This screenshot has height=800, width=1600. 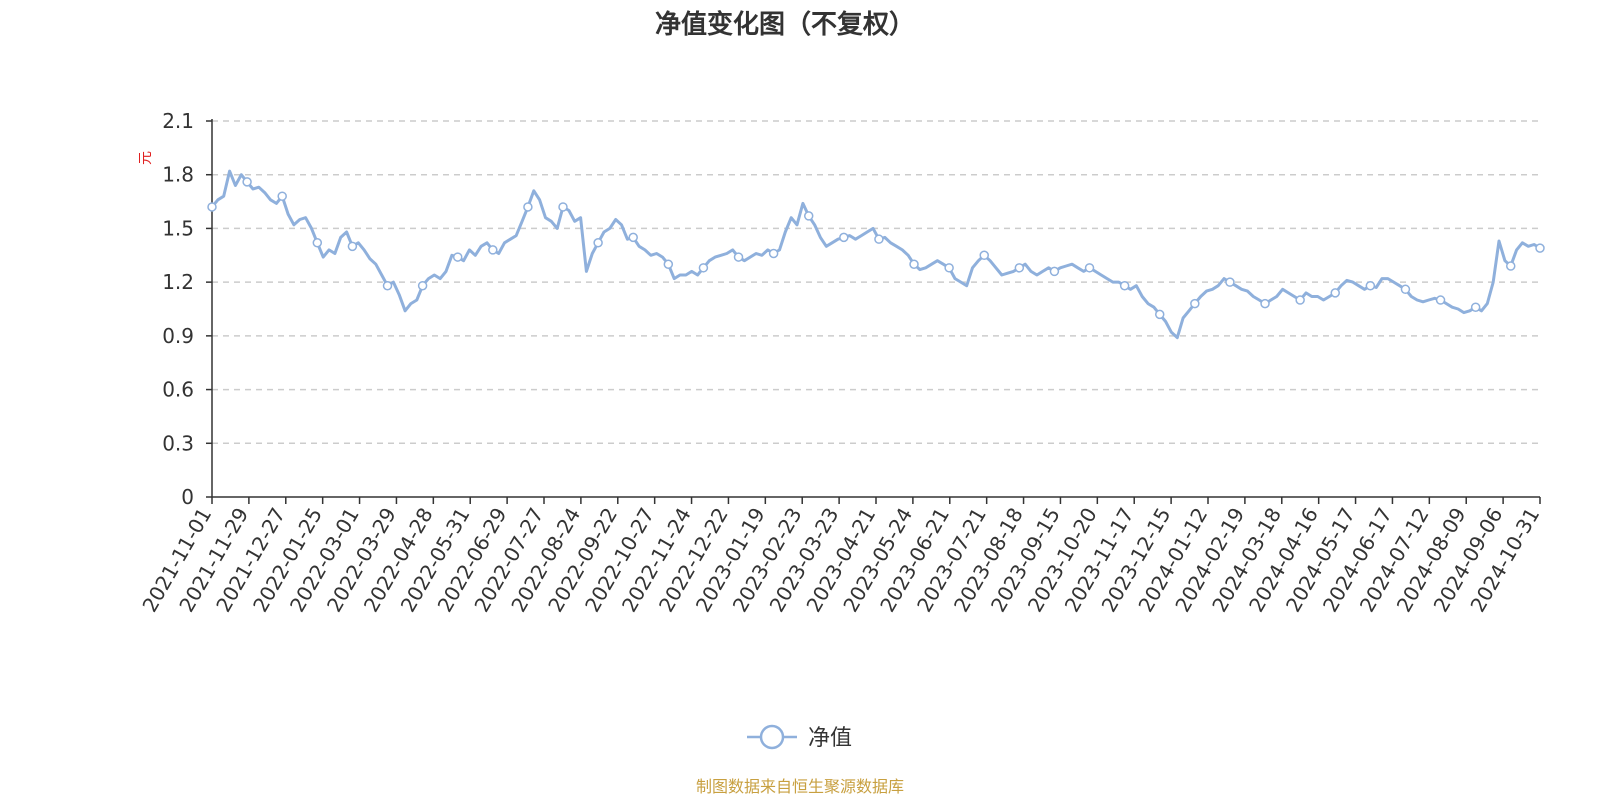 What do you see at coordinates (178, 282) in the screenshot?
I see `y-tick-label: 1.2` at bounding box center [178, 282].